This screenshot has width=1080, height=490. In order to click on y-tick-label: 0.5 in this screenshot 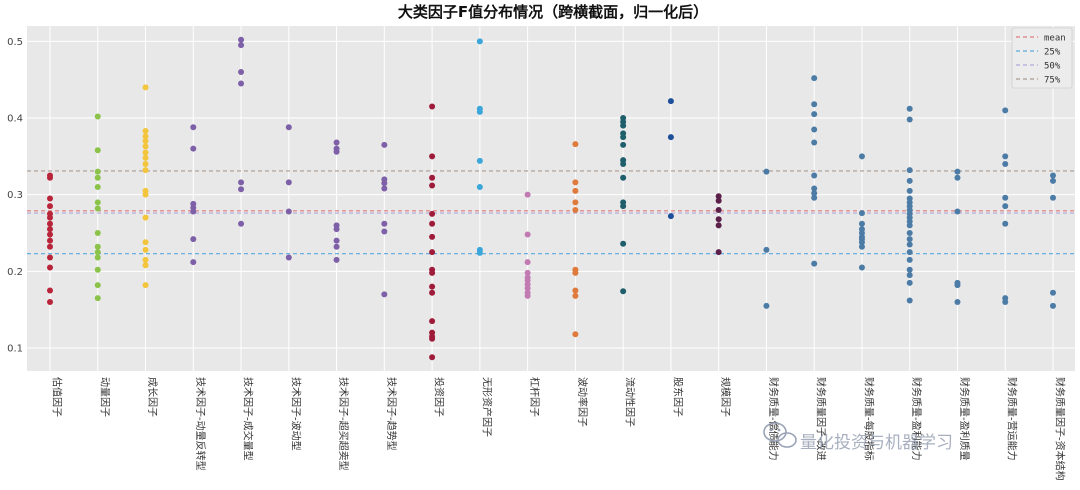, I will do `click(15, 42)`.